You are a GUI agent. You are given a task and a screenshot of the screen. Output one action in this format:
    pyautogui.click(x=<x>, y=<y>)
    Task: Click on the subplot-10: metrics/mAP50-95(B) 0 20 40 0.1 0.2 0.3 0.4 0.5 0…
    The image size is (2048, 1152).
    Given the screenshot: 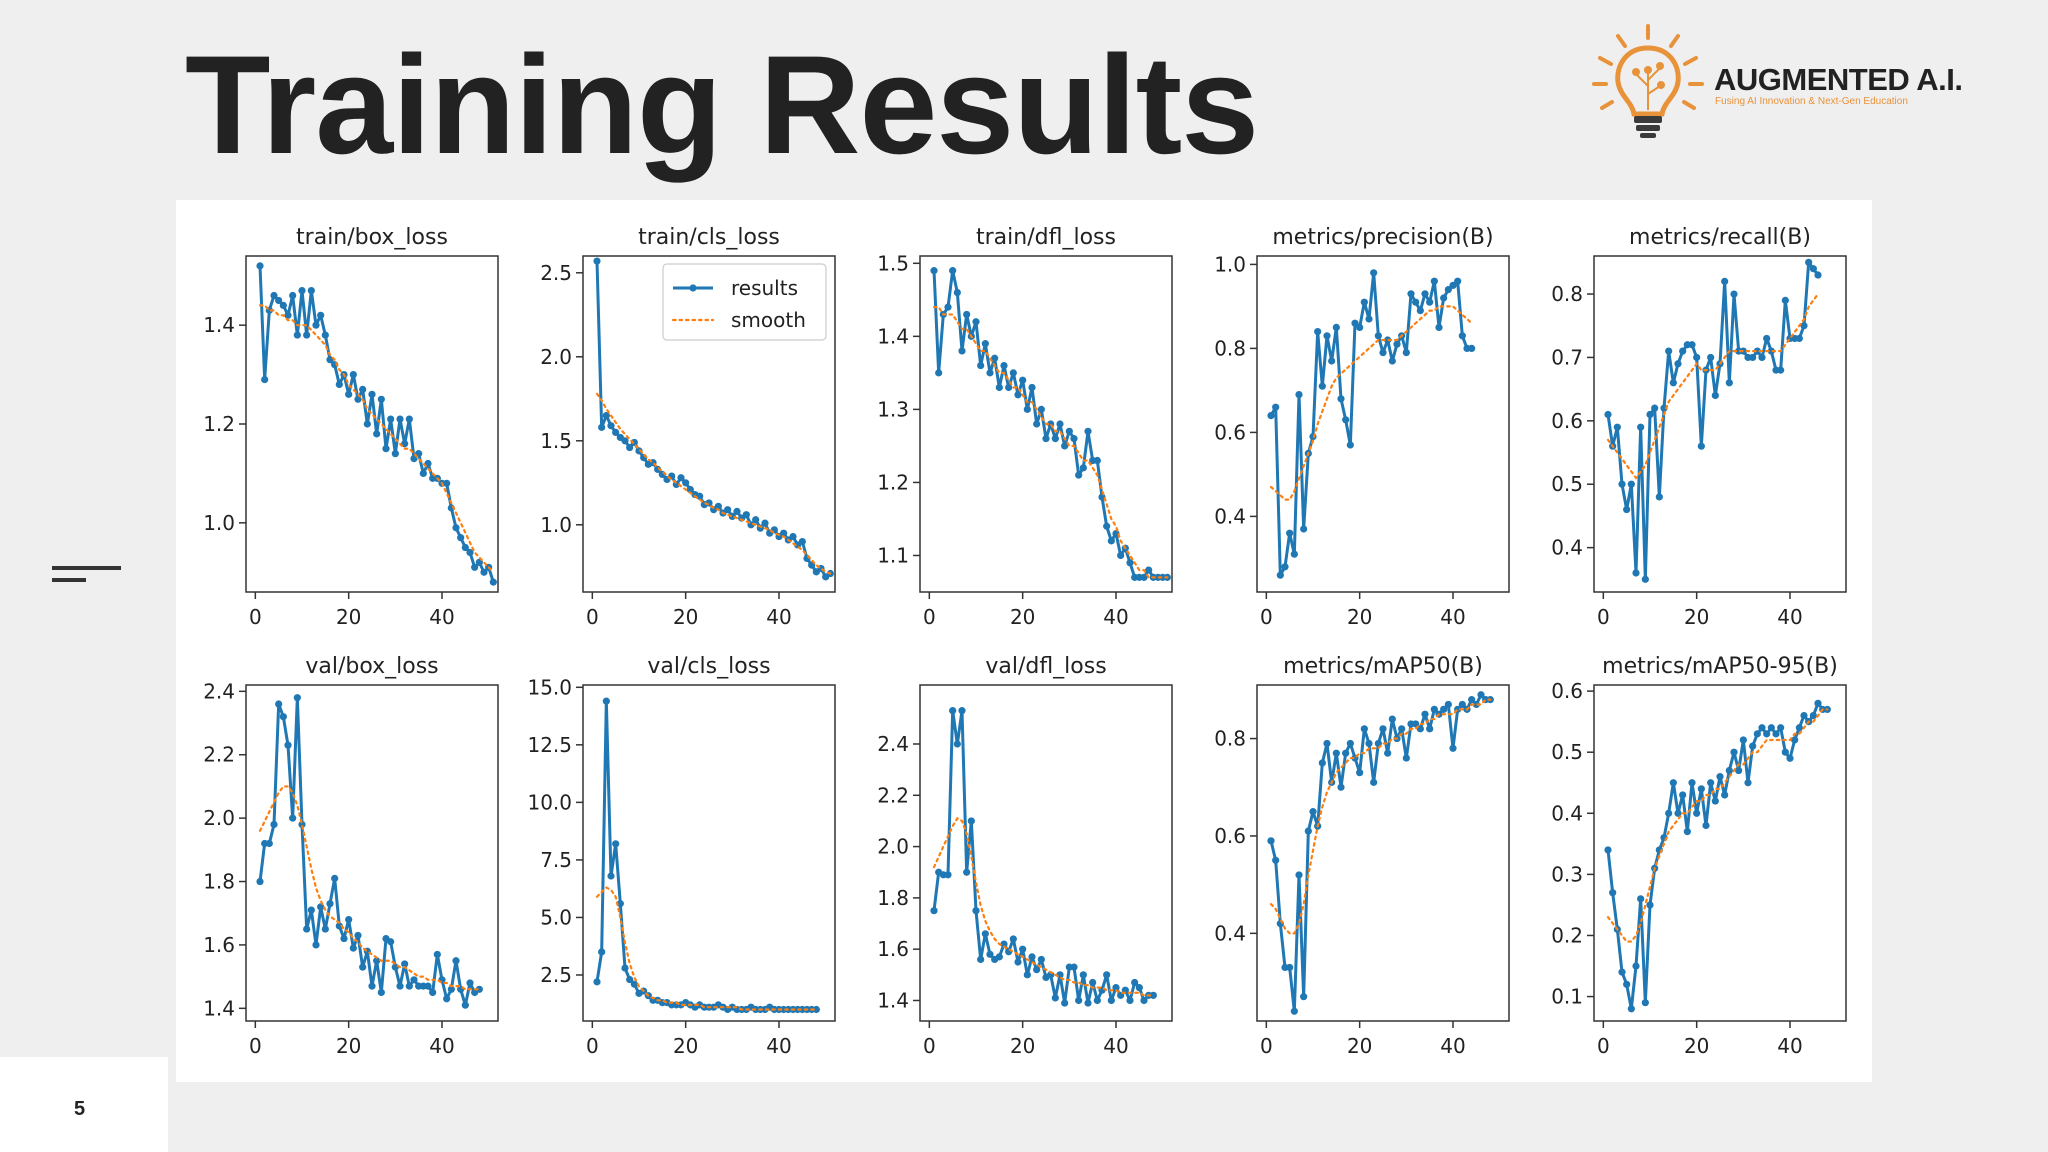 What is the action you would take?
    pyautogui.click(x=1699, y=856)
    